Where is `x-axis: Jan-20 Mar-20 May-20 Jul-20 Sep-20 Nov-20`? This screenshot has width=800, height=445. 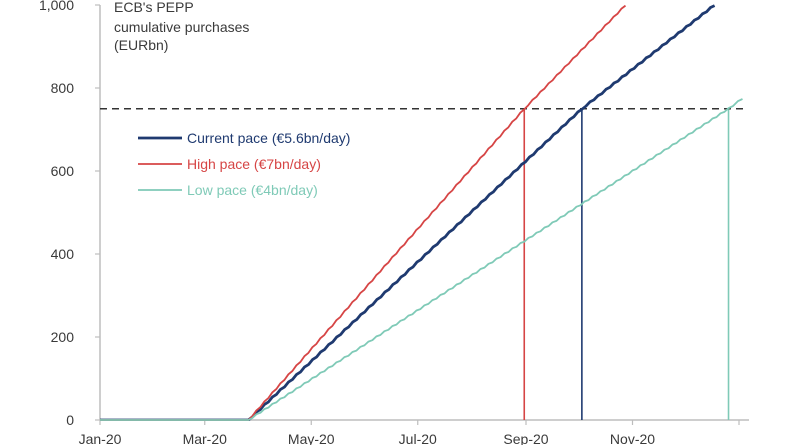 x-axis: Jan-20 Mar-20 May-20 Jul-20 Sep-20 Nov-20 is located at coordinates (414, 432).